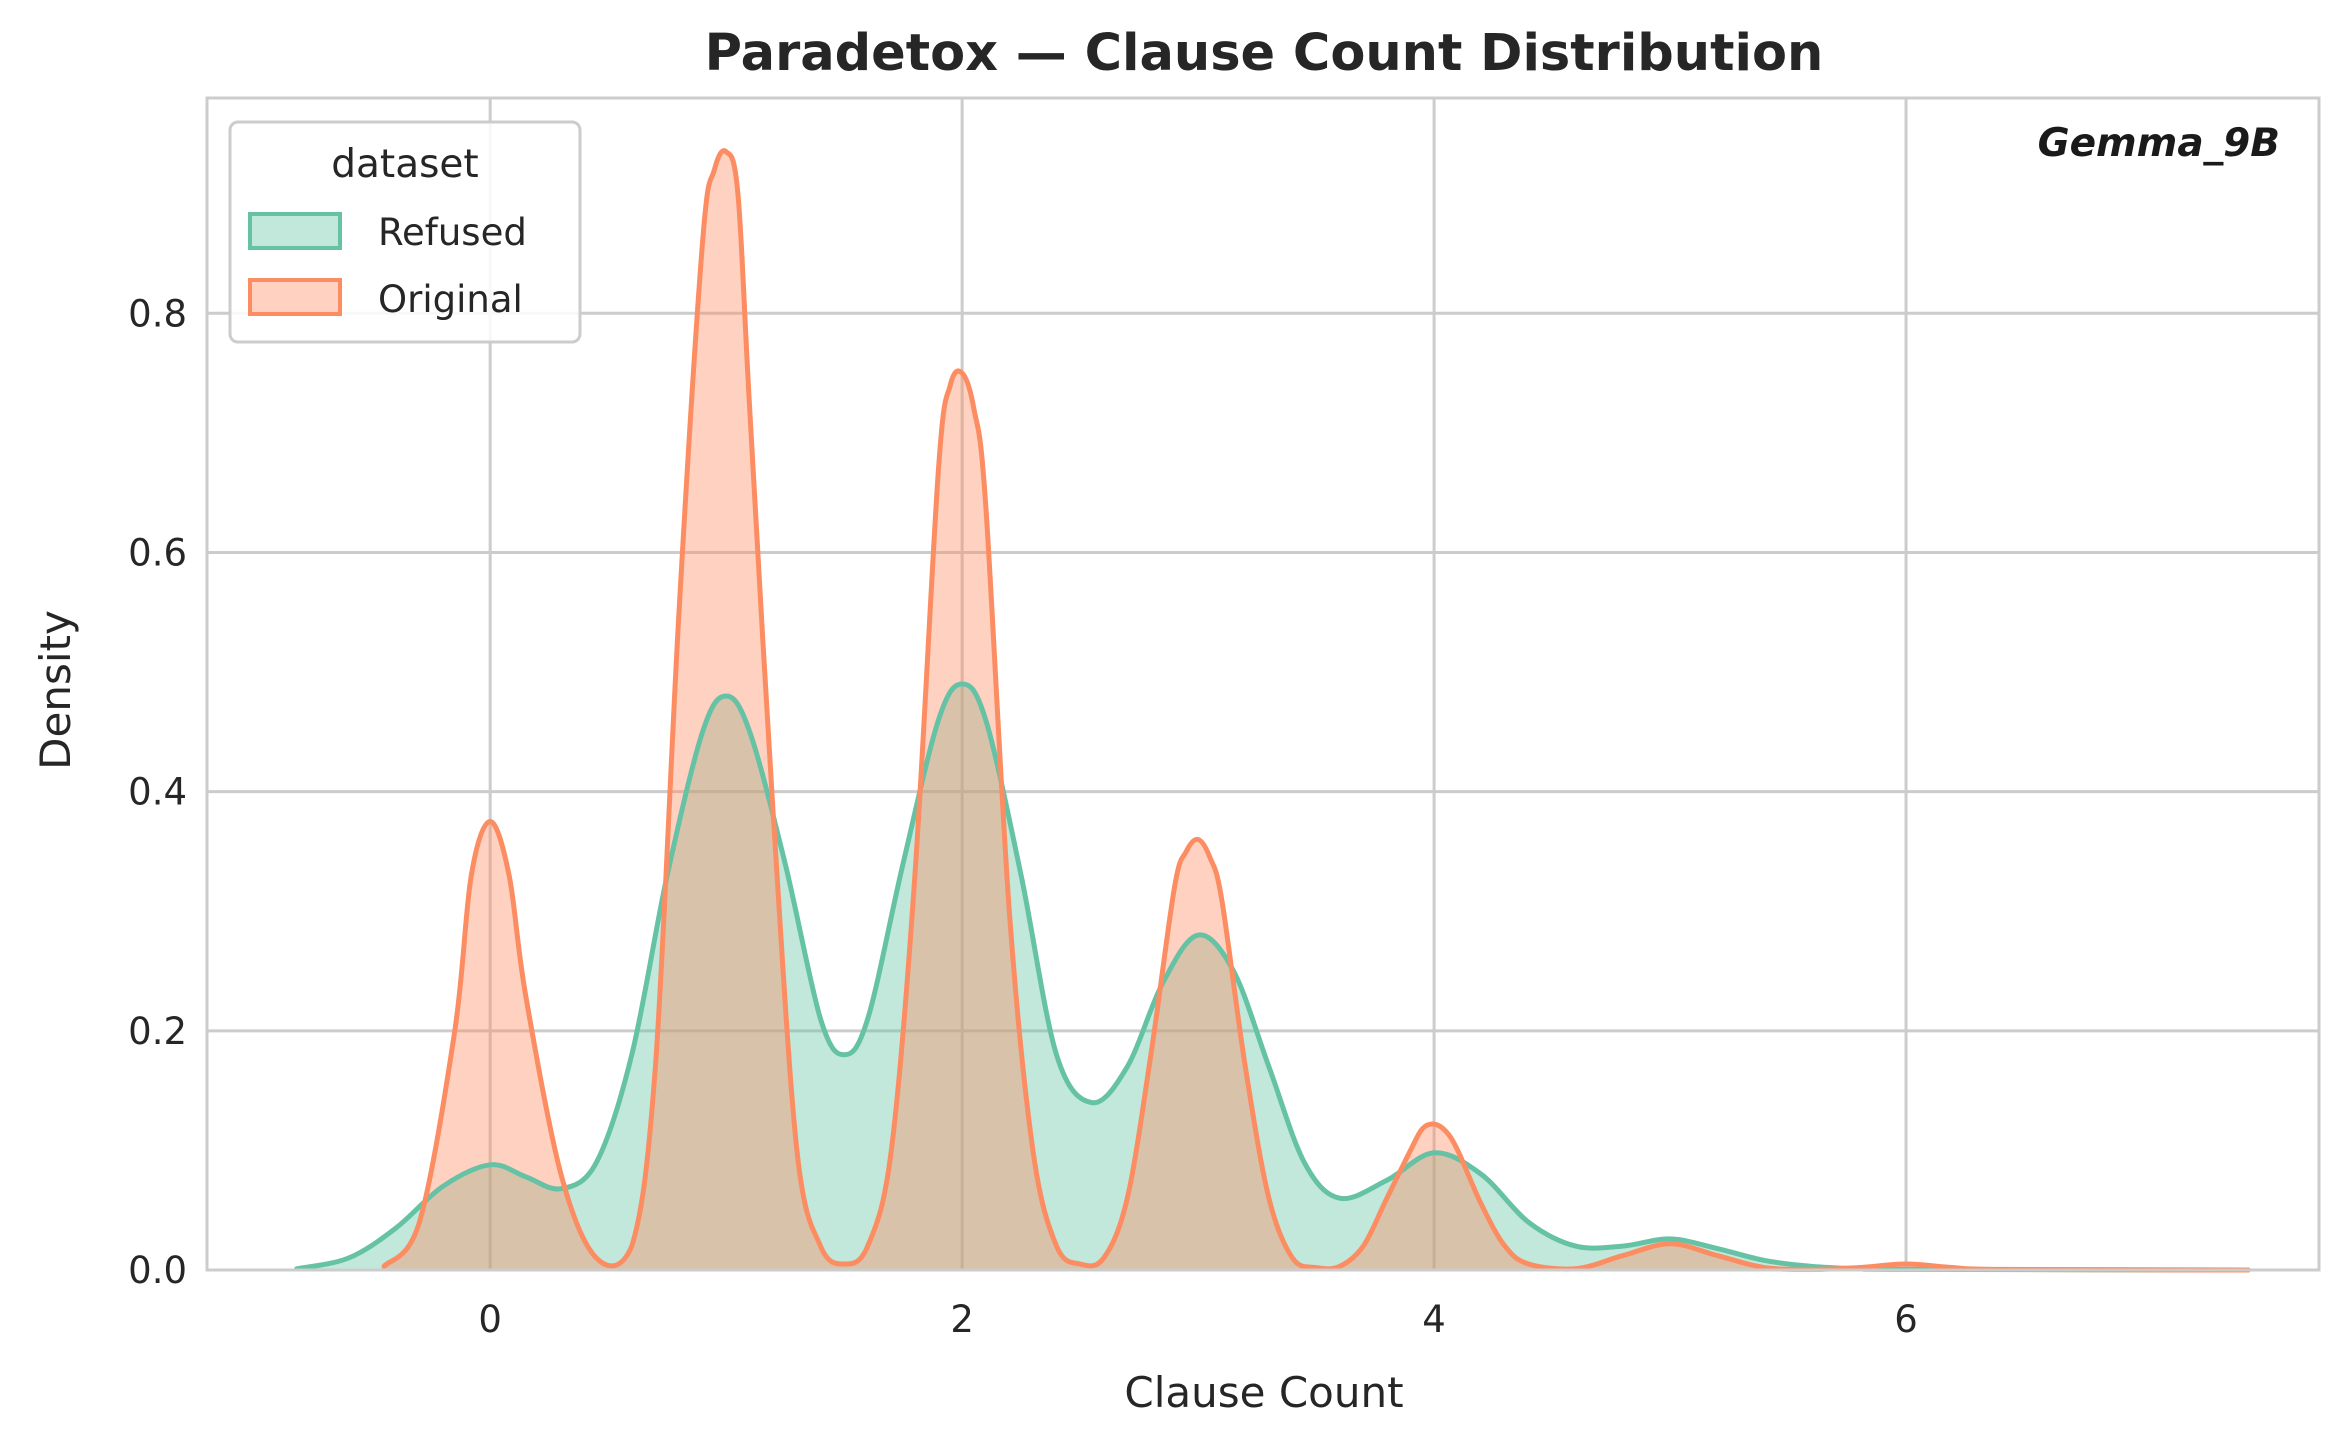  I want to click on y-tick-label: 0.2, so click(157, 1031).